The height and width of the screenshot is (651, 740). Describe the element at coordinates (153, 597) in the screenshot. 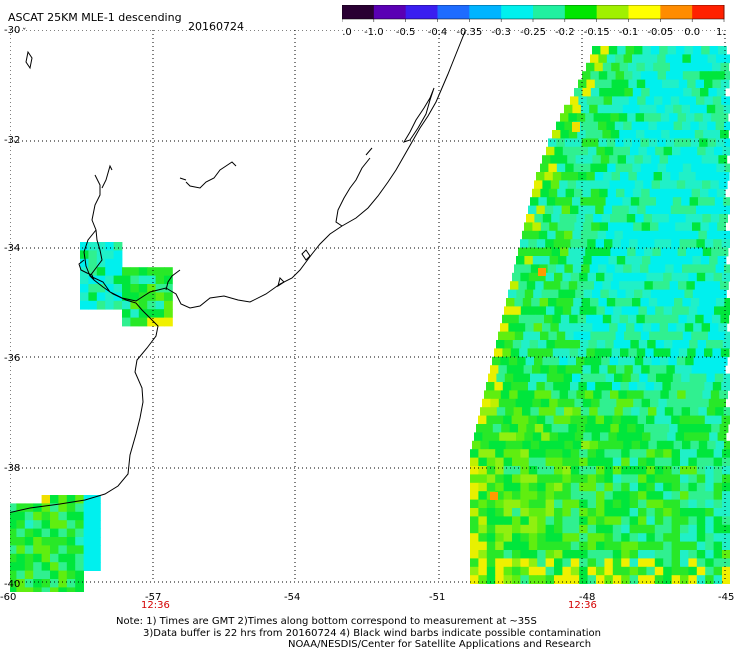

I see `lon-label-57: -57` at that location.